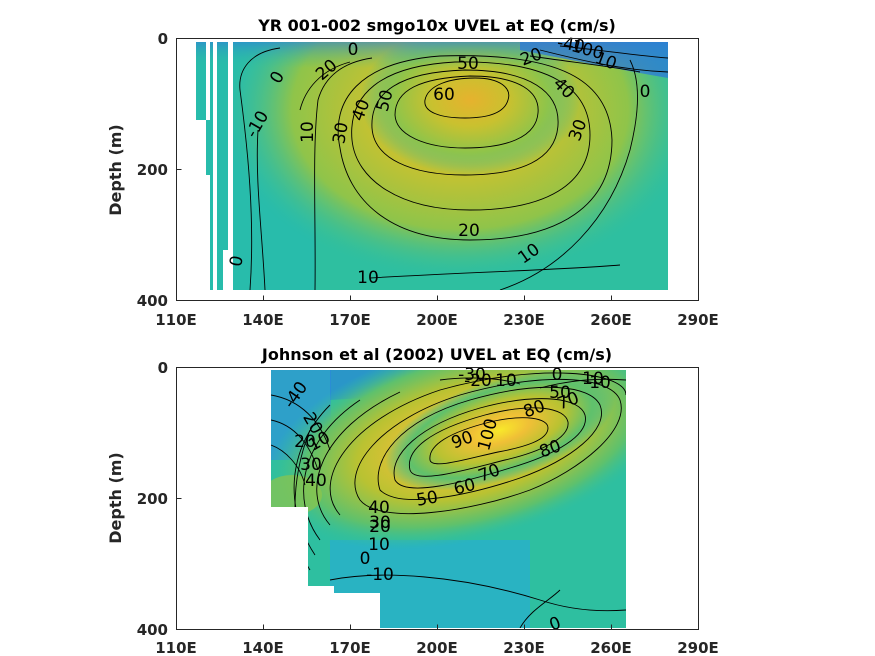 The width and height of the screenshot is (875, 656). I want to click on panel-2-title: Johnson et al (2002) UVEL at EQ (cm/s), so click(436, 354).